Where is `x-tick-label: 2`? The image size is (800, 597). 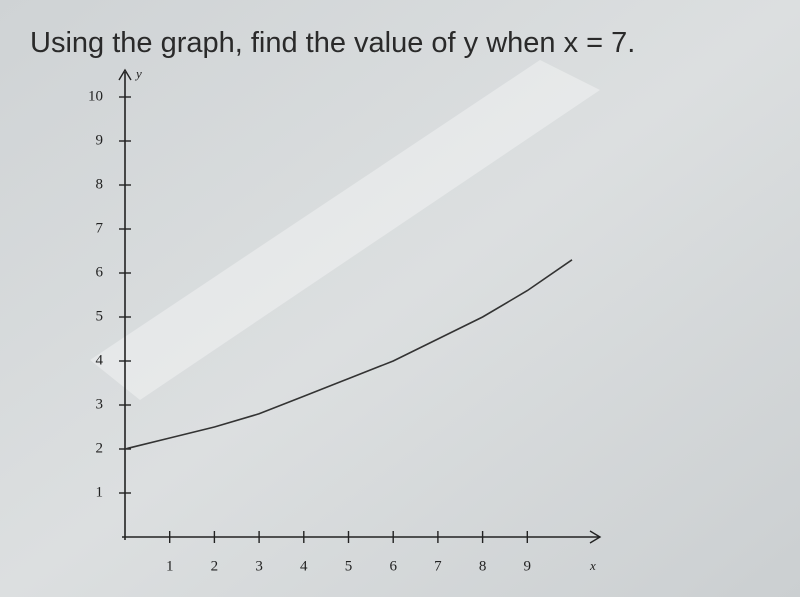
x-tick-label: 2 is located at coordinates (215, 566).